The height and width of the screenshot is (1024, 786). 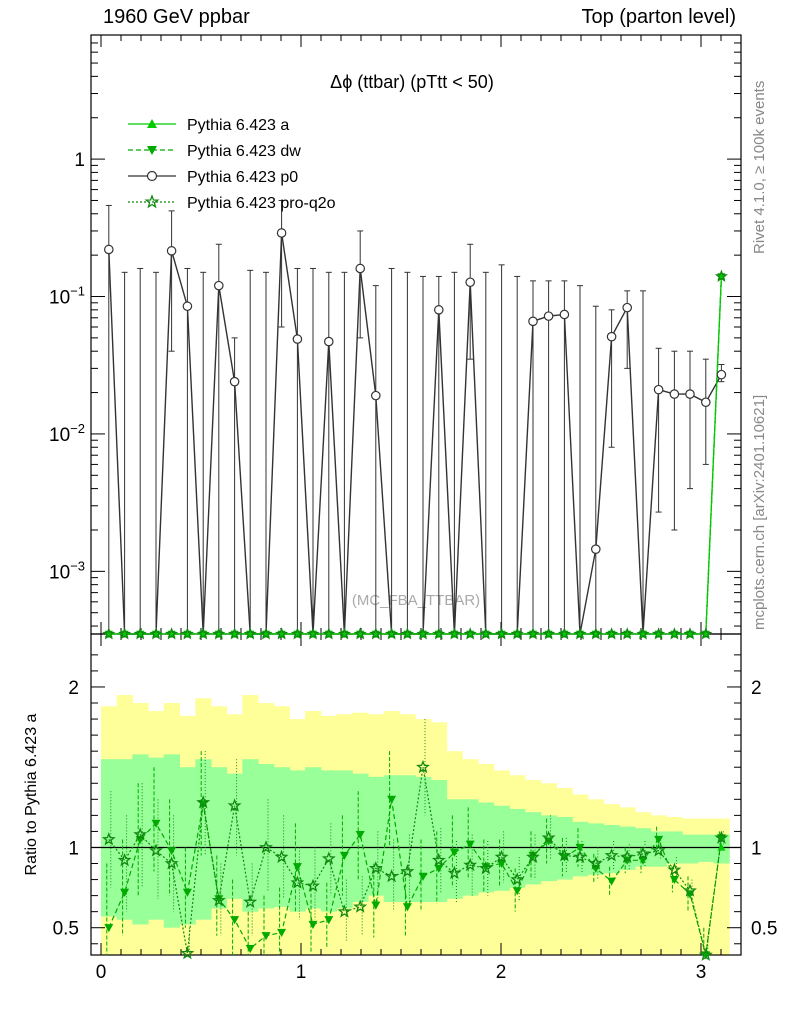 I want to click on chart-title: Δϕ (ttbar) (pTtt < 50), so click(x=412, y=82).